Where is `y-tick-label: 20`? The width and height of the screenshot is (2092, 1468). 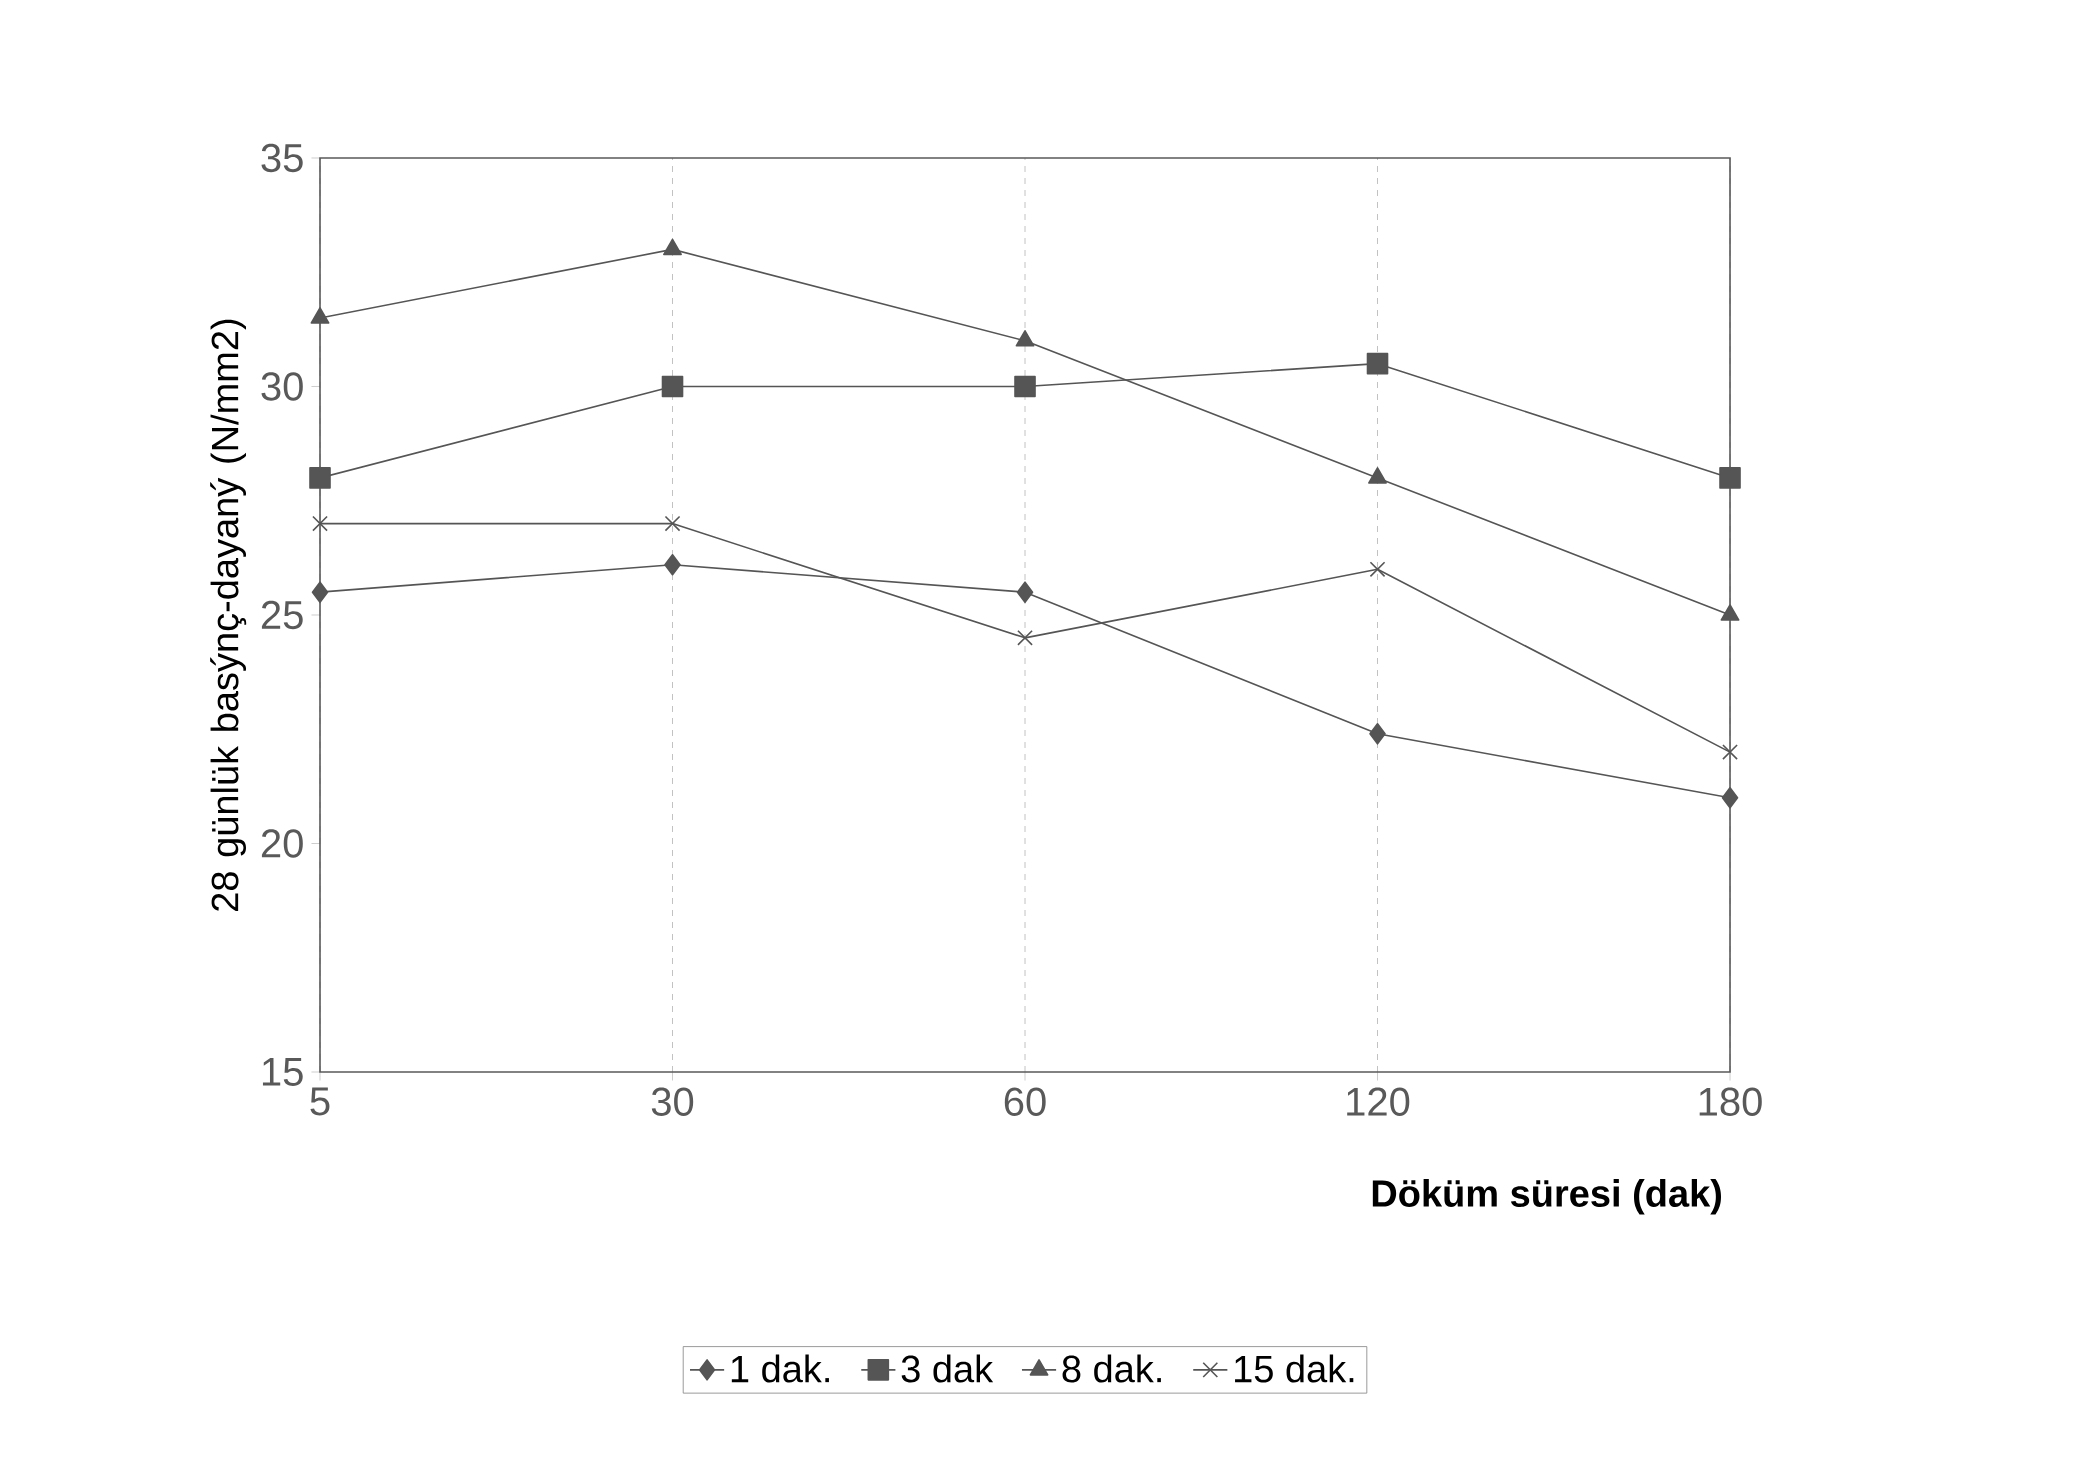 y-tick-label: 20 is located at coordinates (282, 843).